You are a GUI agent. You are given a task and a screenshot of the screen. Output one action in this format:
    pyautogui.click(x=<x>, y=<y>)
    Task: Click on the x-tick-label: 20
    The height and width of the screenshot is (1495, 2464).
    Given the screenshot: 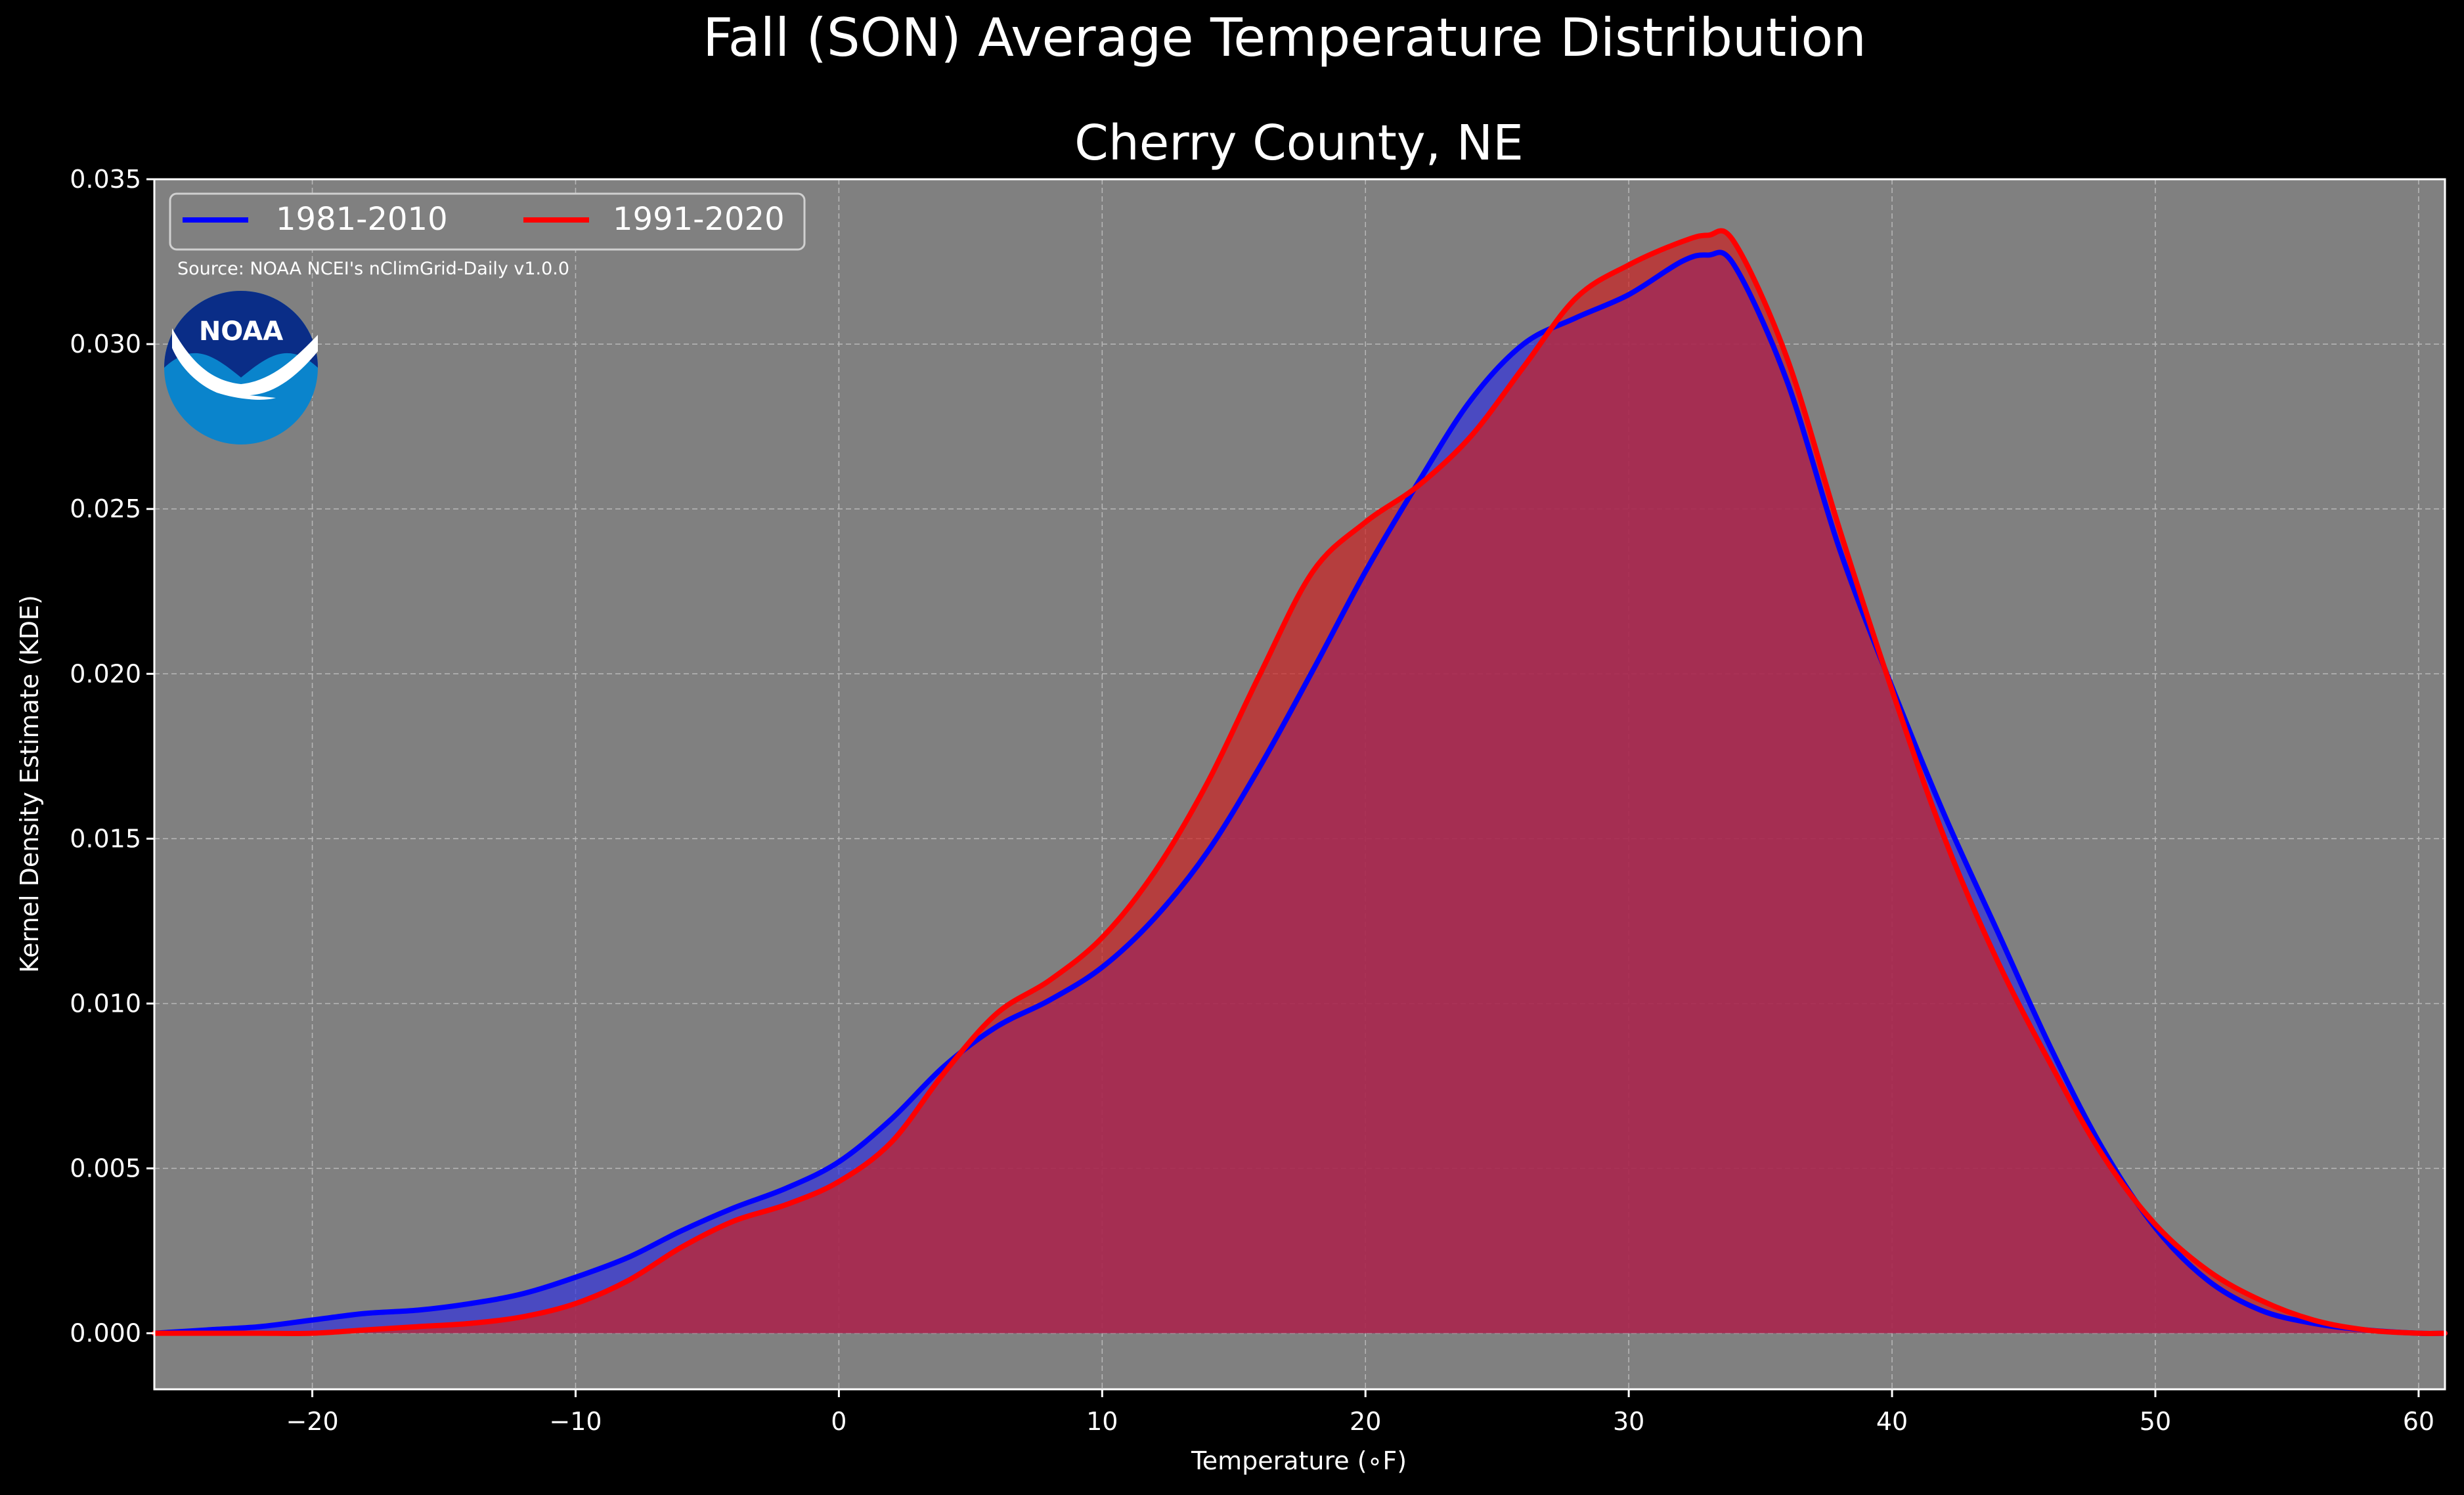 What is the action you would take?
    pyautogui.click(x=1365, y=1421)
    